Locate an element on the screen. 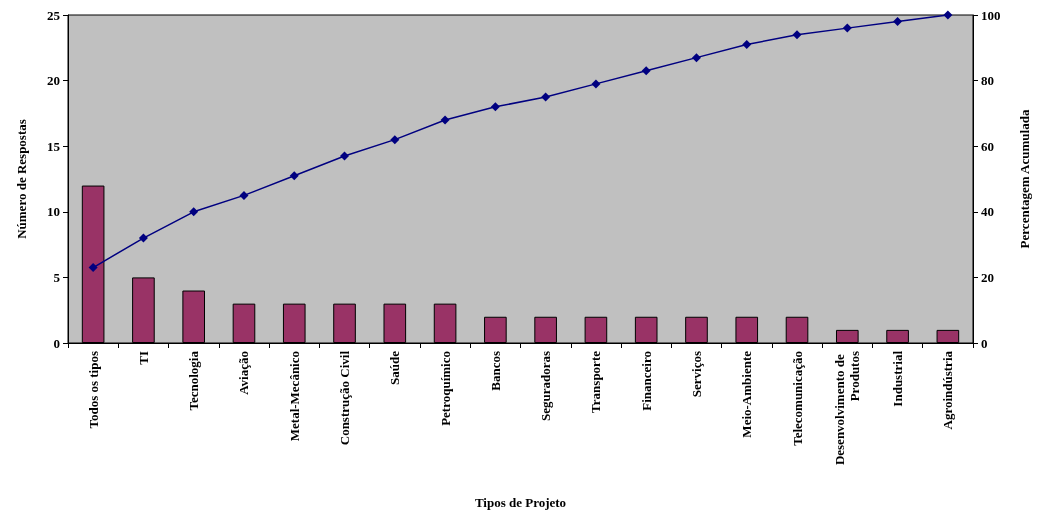 Image resolution: width=1039 pixels, height=514 pixels. x-tick-label: Industrial is located at coordinates (898, 378).